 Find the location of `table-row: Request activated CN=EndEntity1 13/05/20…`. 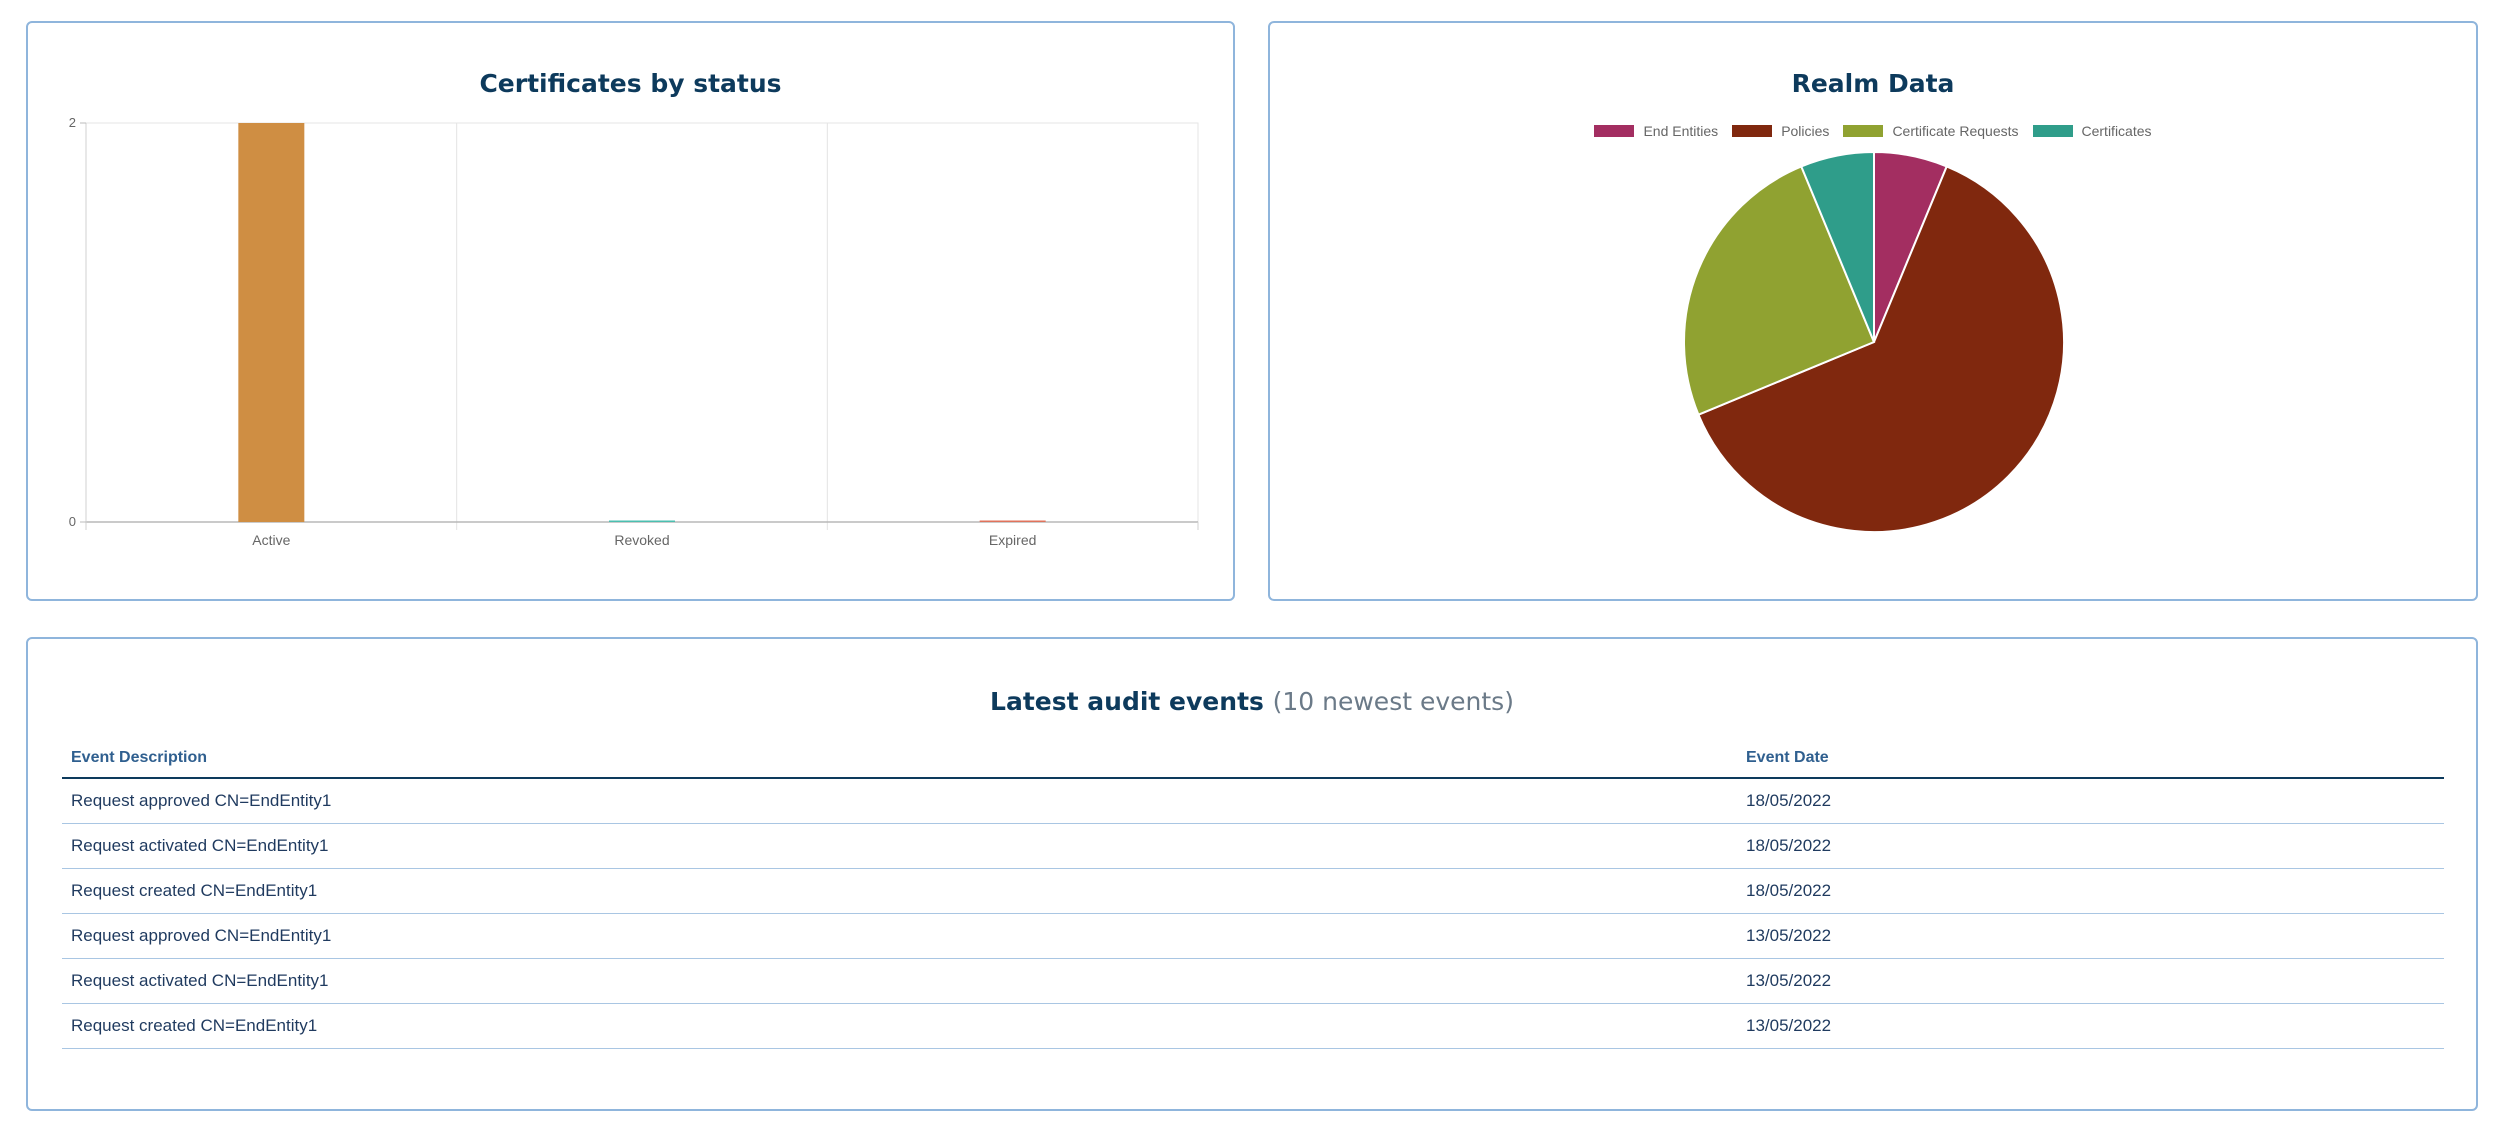

table-row: Request activated CN=EndEntity1 13/05/20… is located at coordinates (1253, 981).